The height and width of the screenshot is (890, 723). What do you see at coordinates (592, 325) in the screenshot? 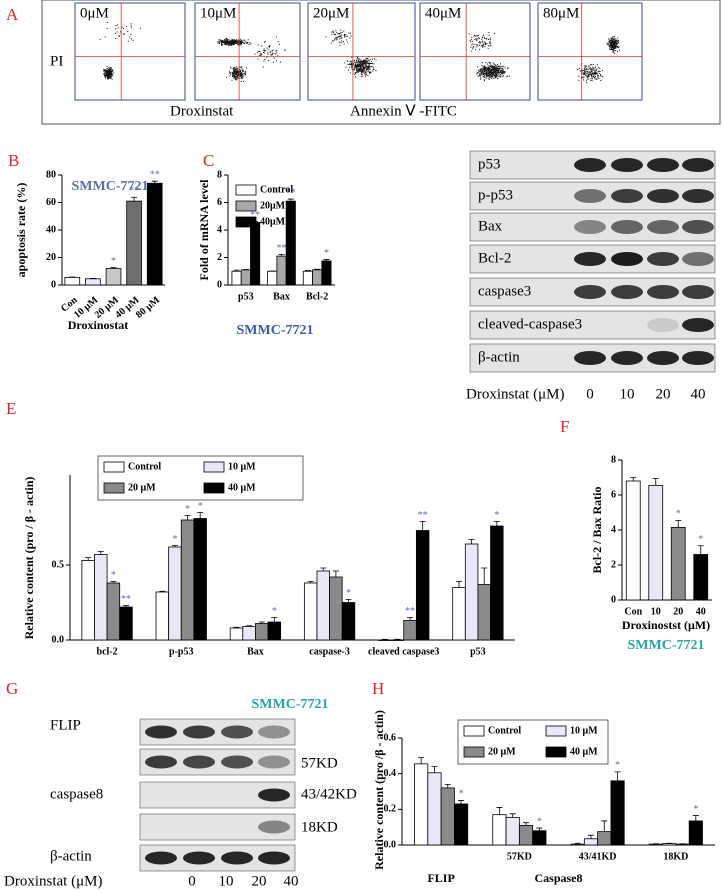
I see `blot-strip` at bounding box center [592, 325].